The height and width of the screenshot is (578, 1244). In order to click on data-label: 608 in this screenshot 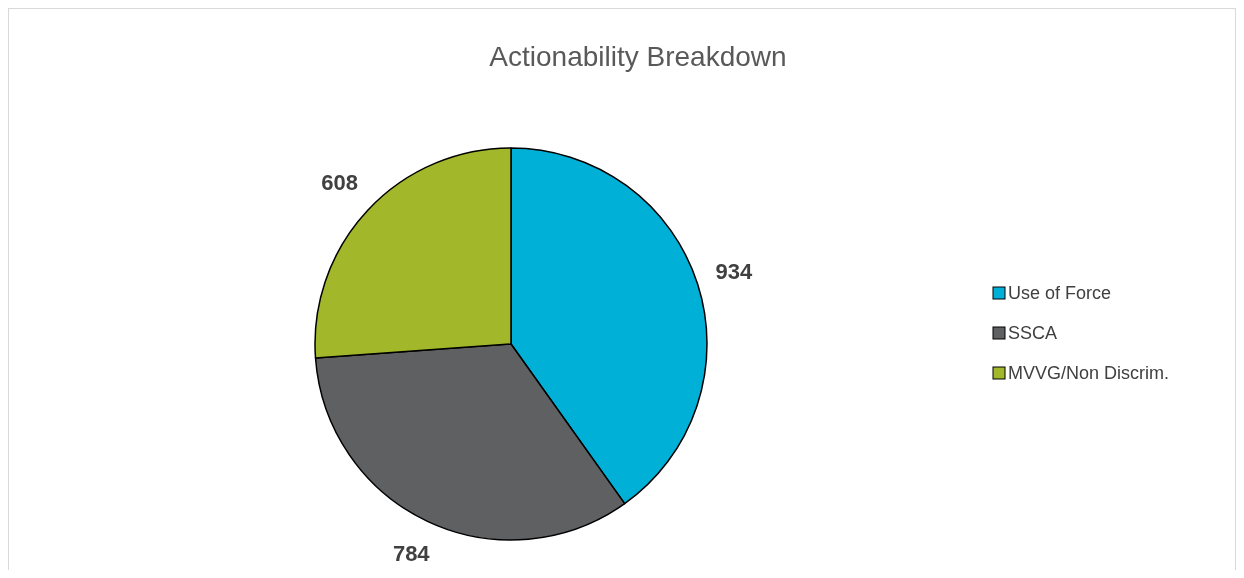, I will do `click(340, 183)`.